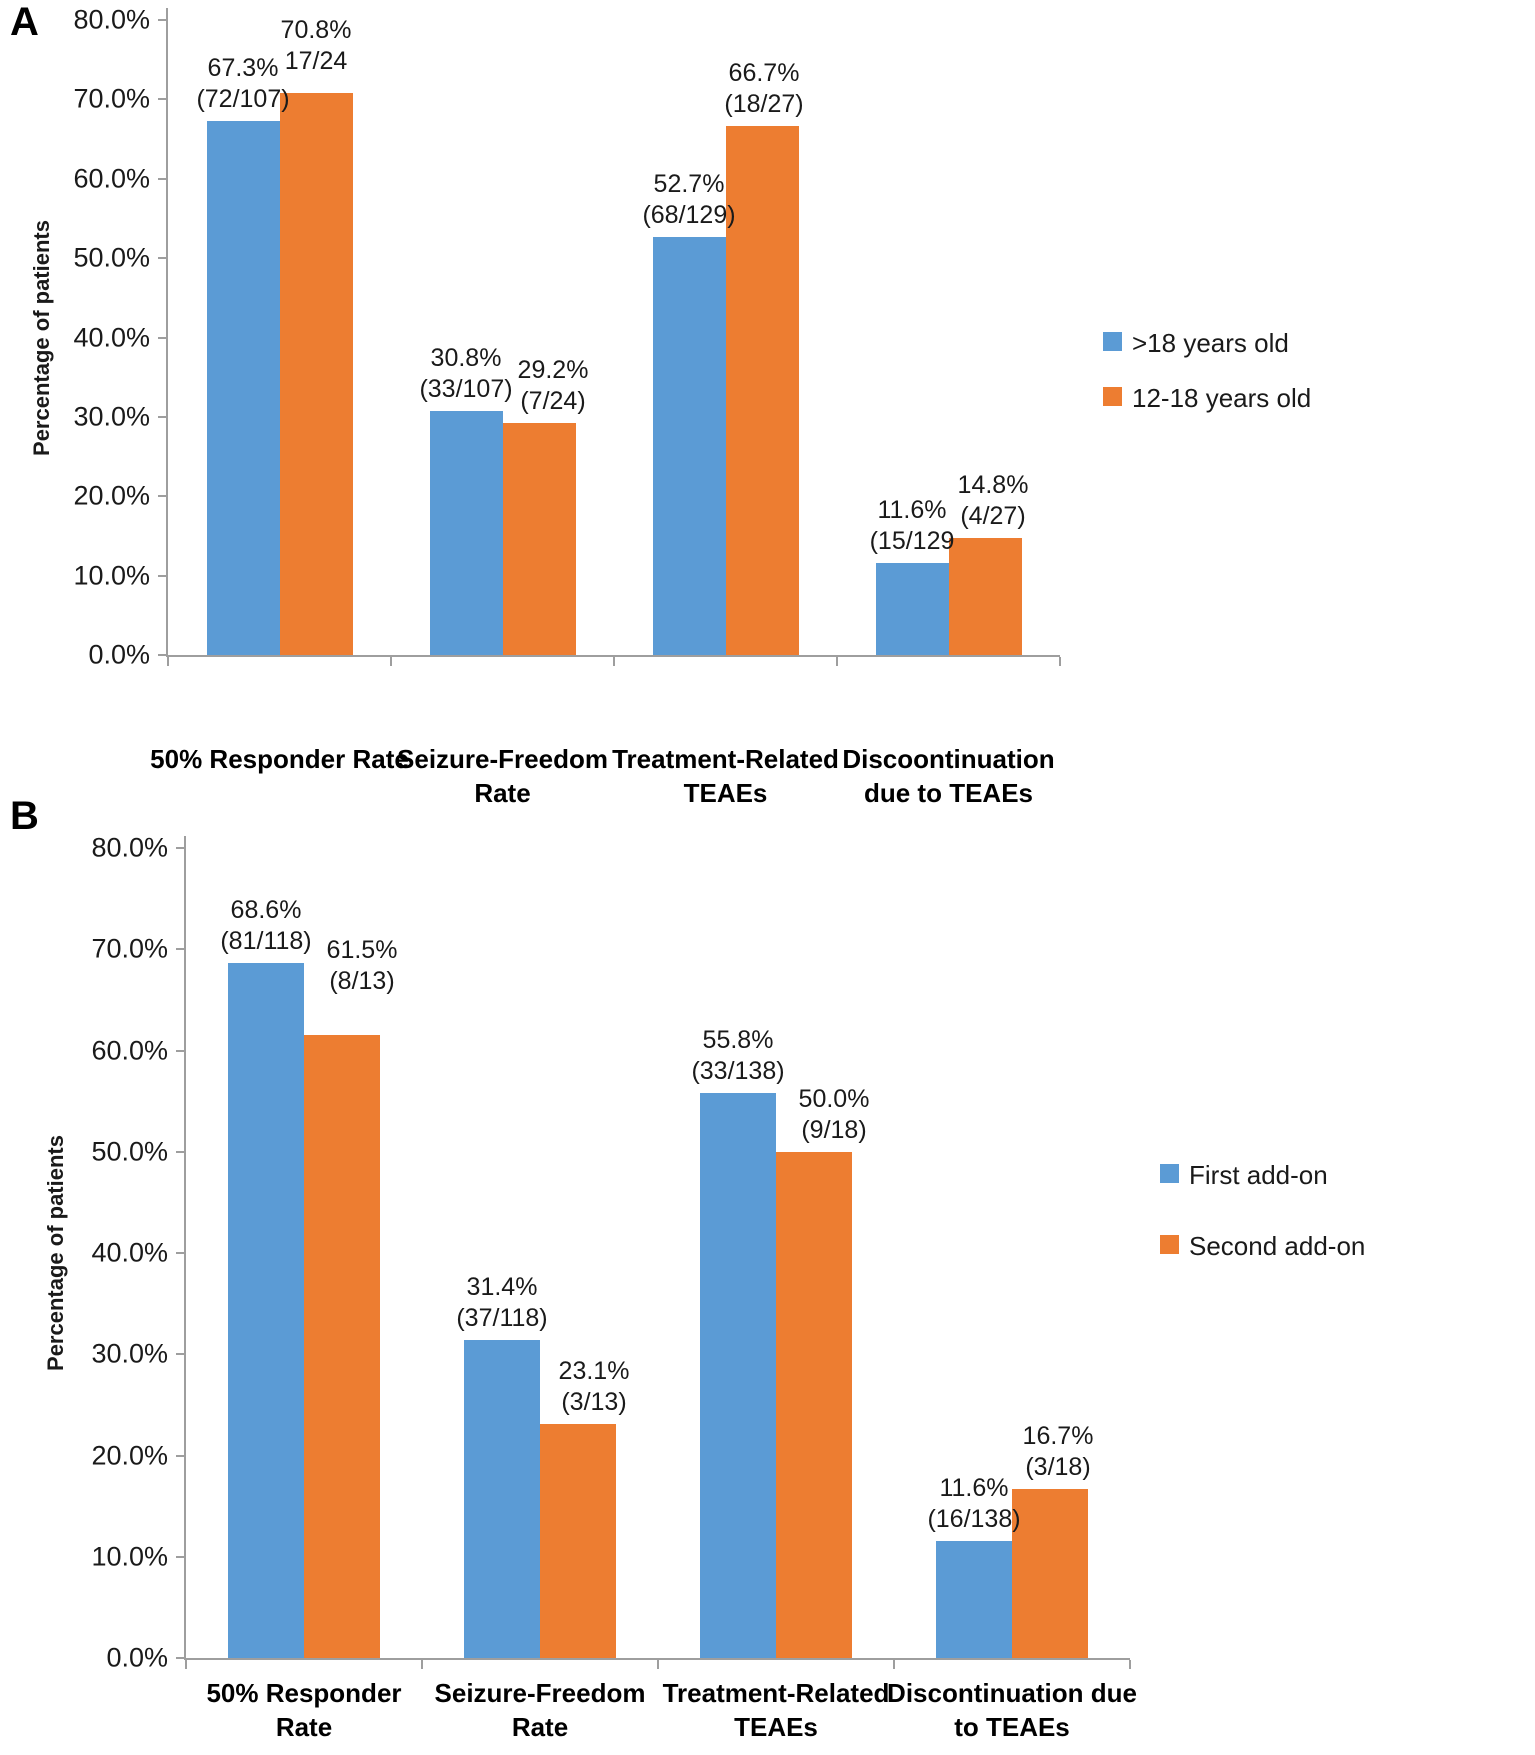  Describe the element at coordinates (119, 654) in the screenshot. I see `y-tick-label: 0.0%` at that location.